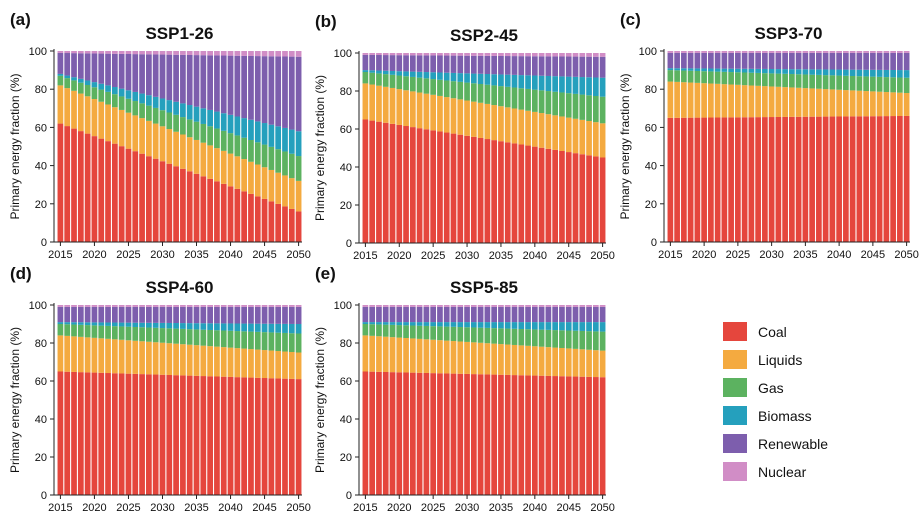  What do you see at coordinates (771, 71) in the screenshot?
I see `segment-biomass-2030` at bounding box center [771, 71].